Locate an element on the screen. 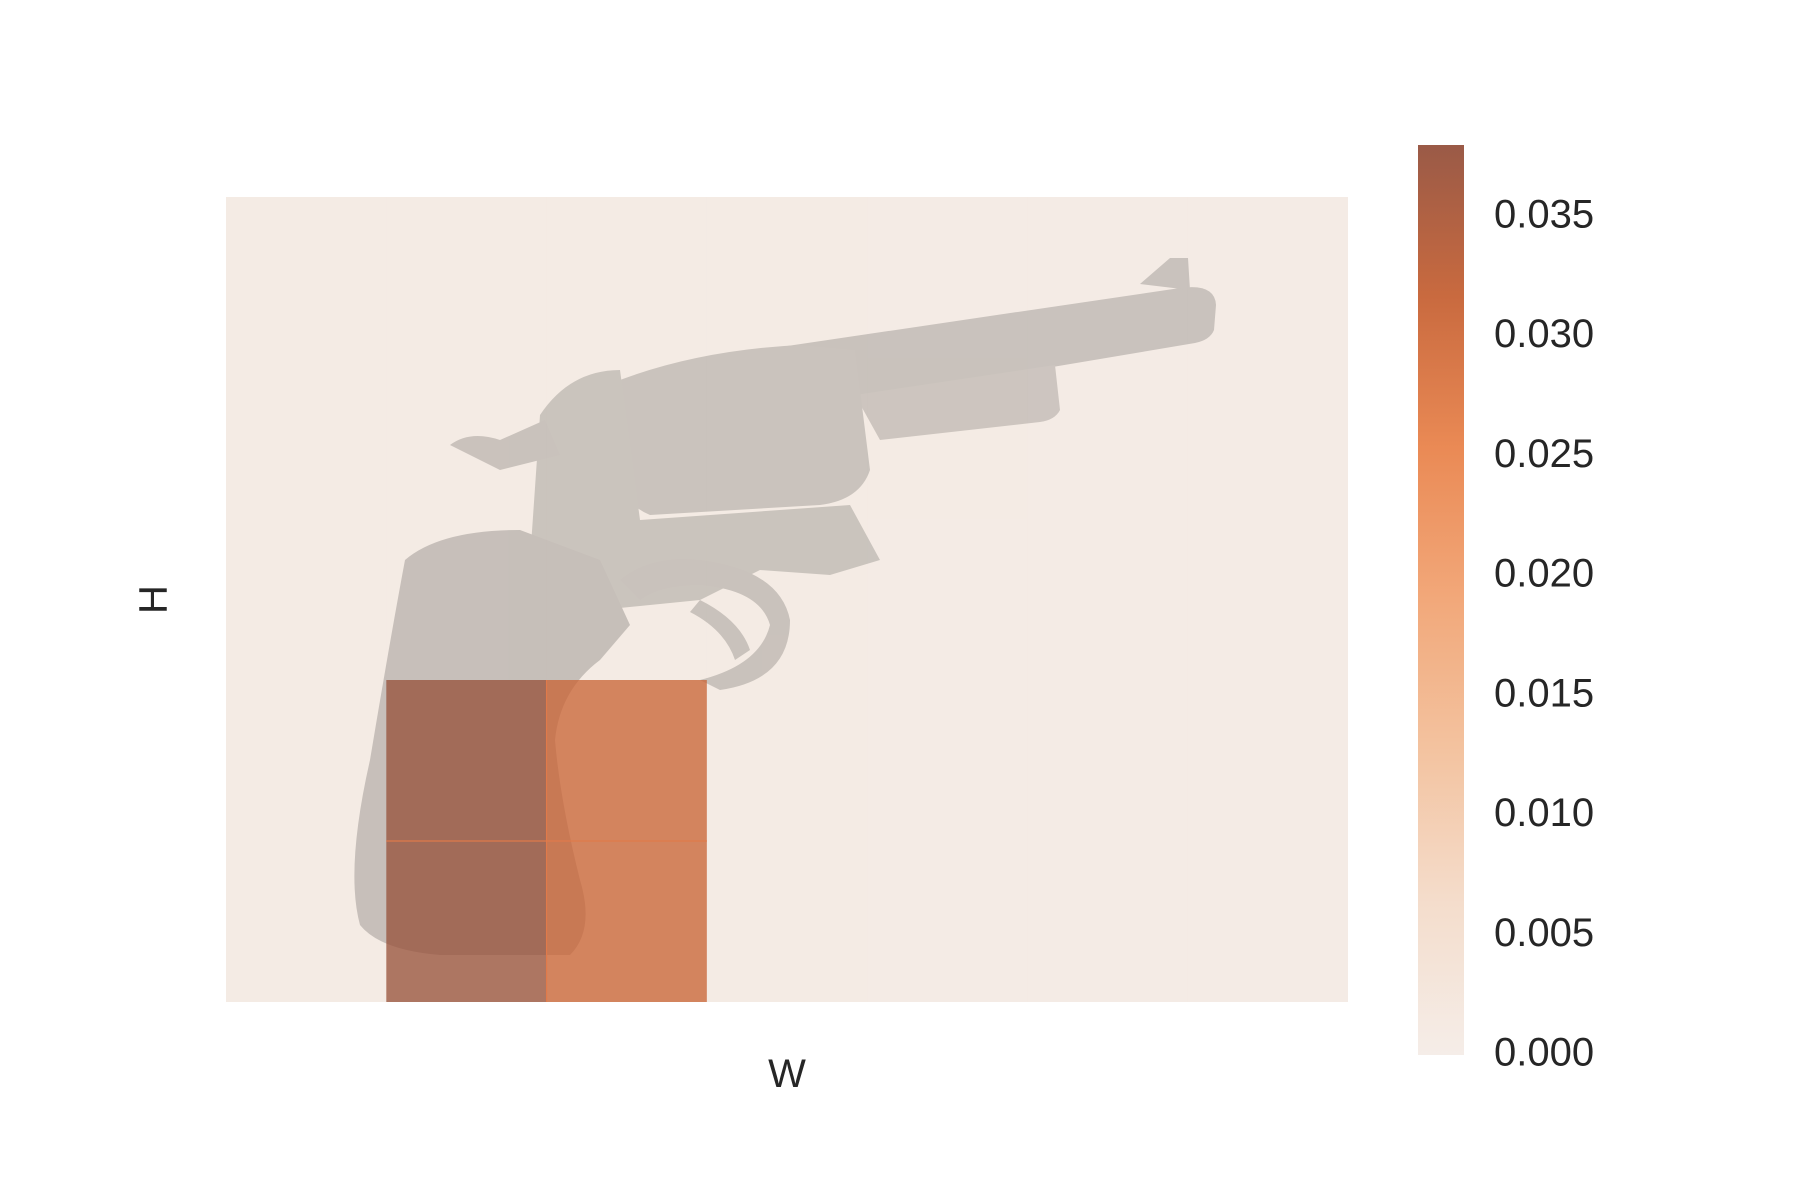  colorbar-tick-label: 0.025 is located at coordinates (1544, 454).